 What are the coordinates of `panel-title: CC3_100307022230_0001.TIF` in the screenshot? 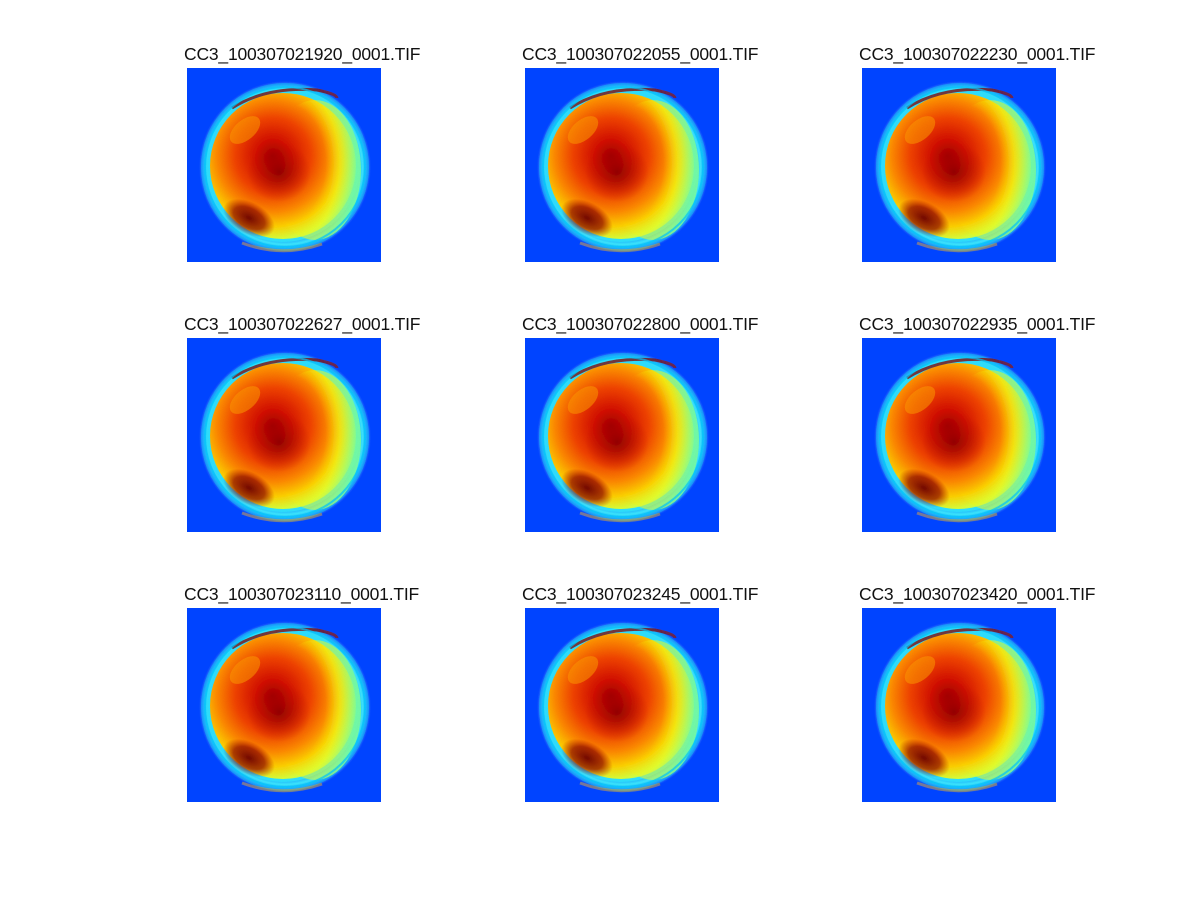 It's located at (977, 54).